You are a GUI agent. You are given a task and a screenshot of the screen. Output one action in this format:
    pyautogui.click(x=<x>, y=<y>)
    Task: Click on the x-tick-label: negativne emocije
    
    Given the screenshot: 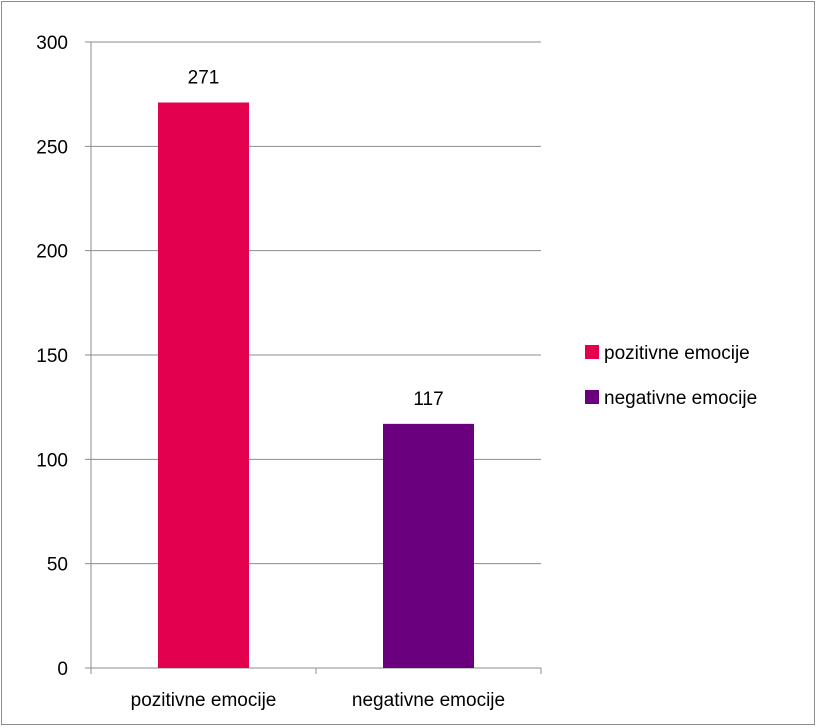 What is the action you would take?
    pyautogui.click(x=428, y=700)
    